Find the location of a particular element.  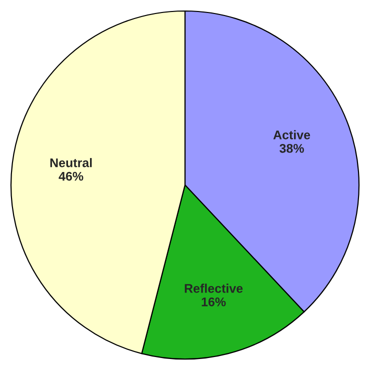

data-label: 38% is located at coordinates (292, 148).